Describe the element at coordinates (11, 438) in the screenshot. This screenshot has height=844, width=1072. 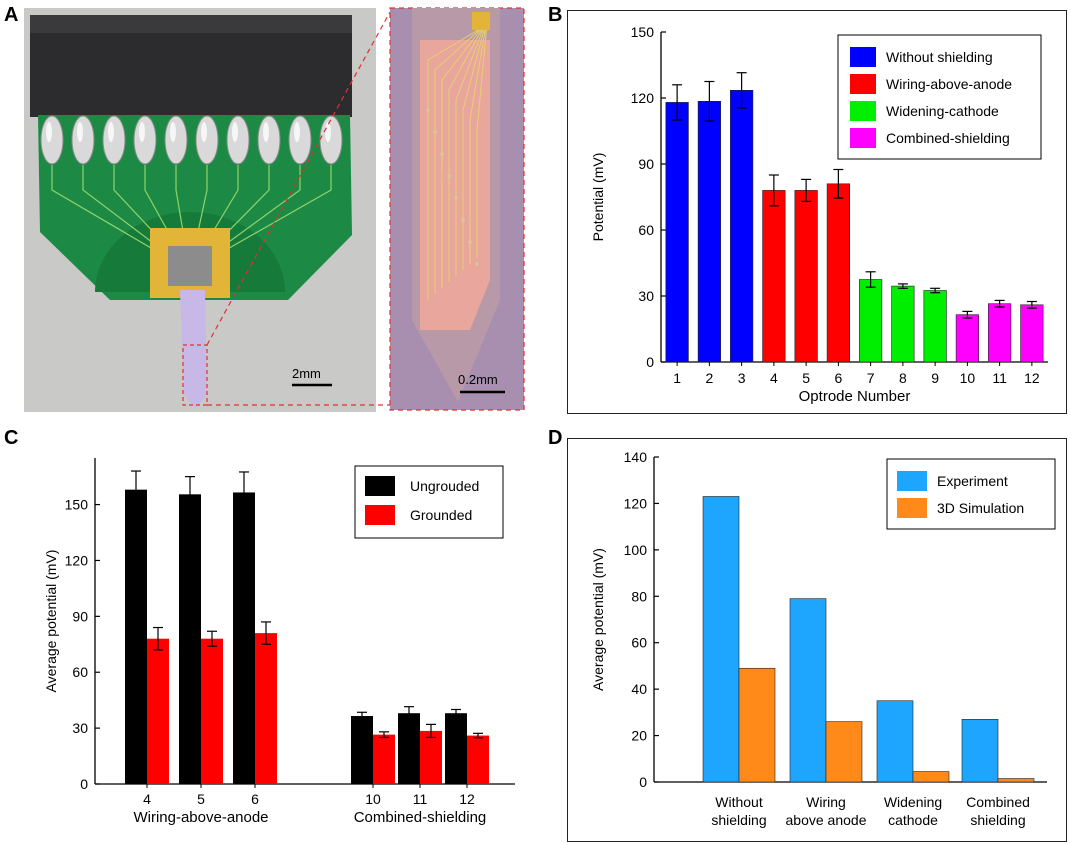
I see `panel-label-c: C` at that location.